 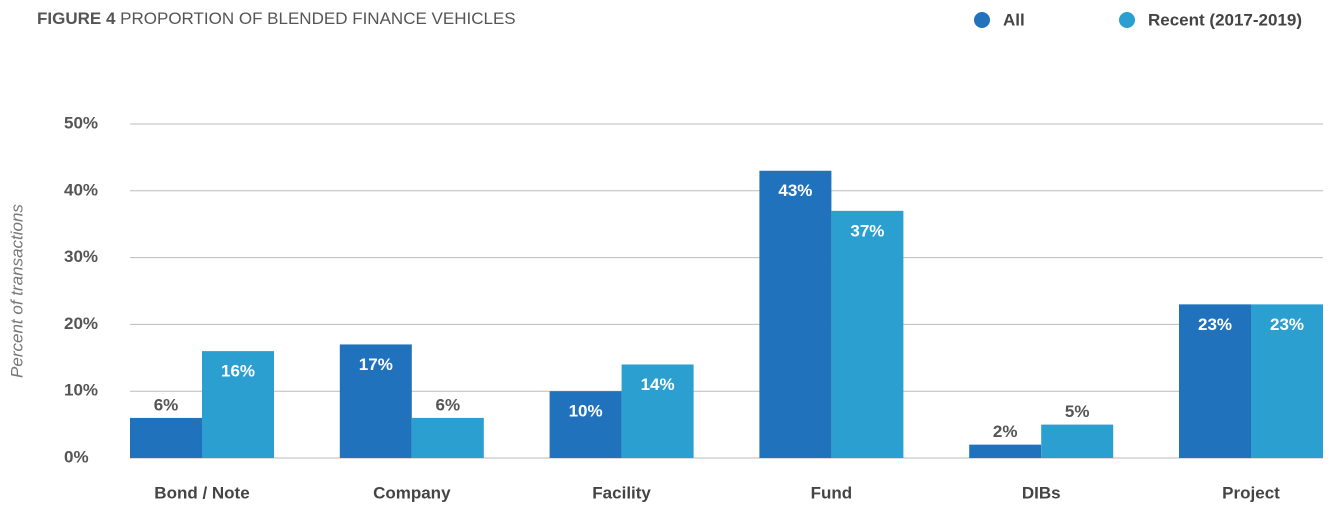 I want to click on y-tick-label: 10%, so click(x=81, y=390).